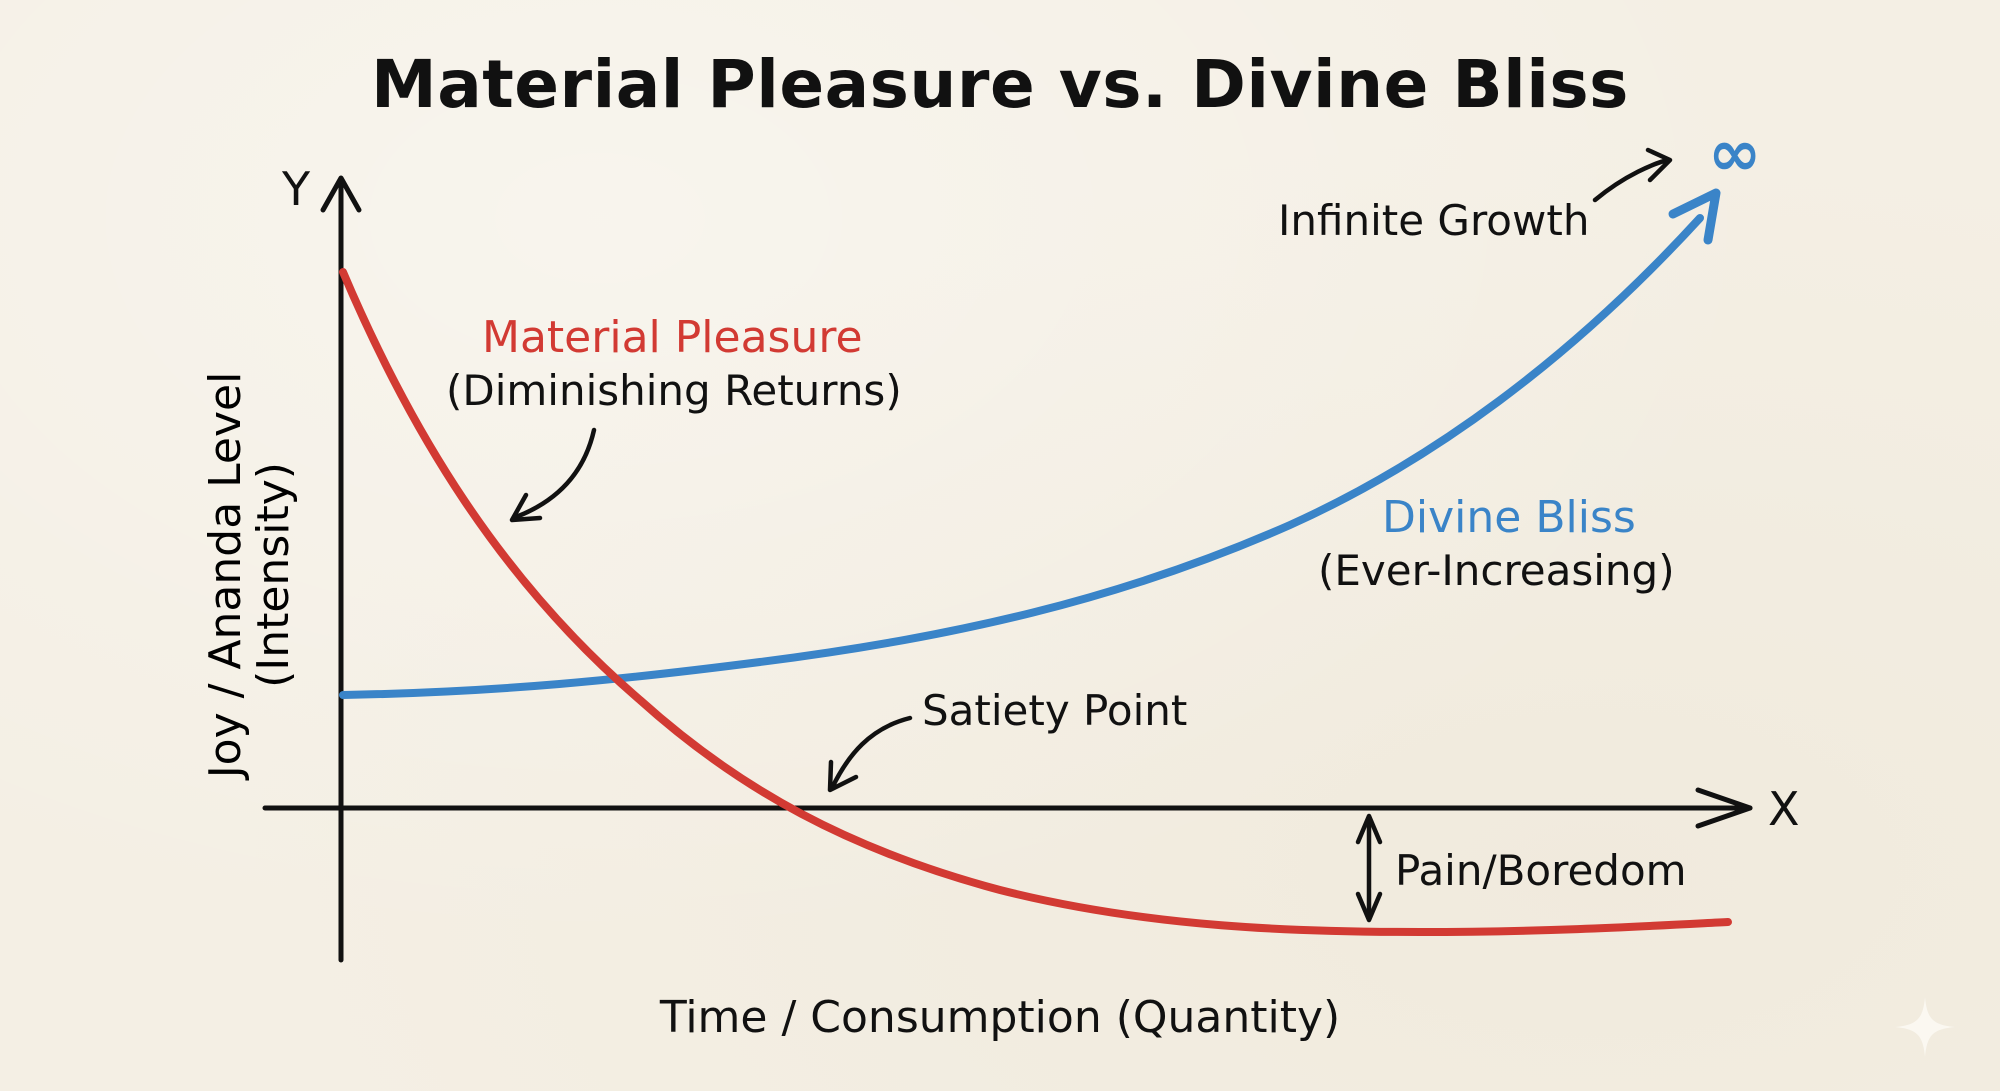 The image size is (2000, 1091). What do you see at coordinates (1369, 868) in the screenshot?
I see `pain-boredom-double-arrow-icon` at bounding box center [1369, 868].